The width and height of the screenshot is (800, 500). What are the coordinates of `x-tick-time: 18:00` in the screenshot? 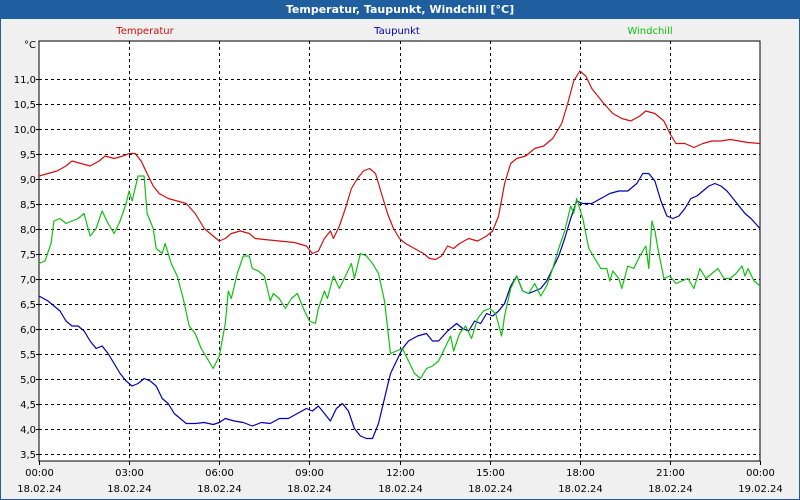 It's located at (580, 473).